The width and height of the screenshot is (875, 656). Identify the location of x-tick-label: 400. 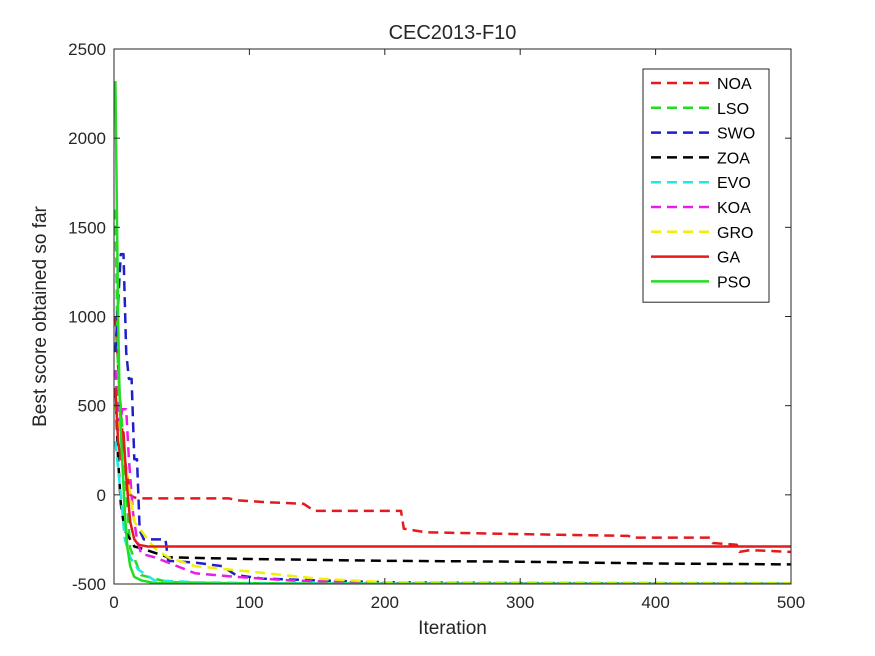
(655, 602).